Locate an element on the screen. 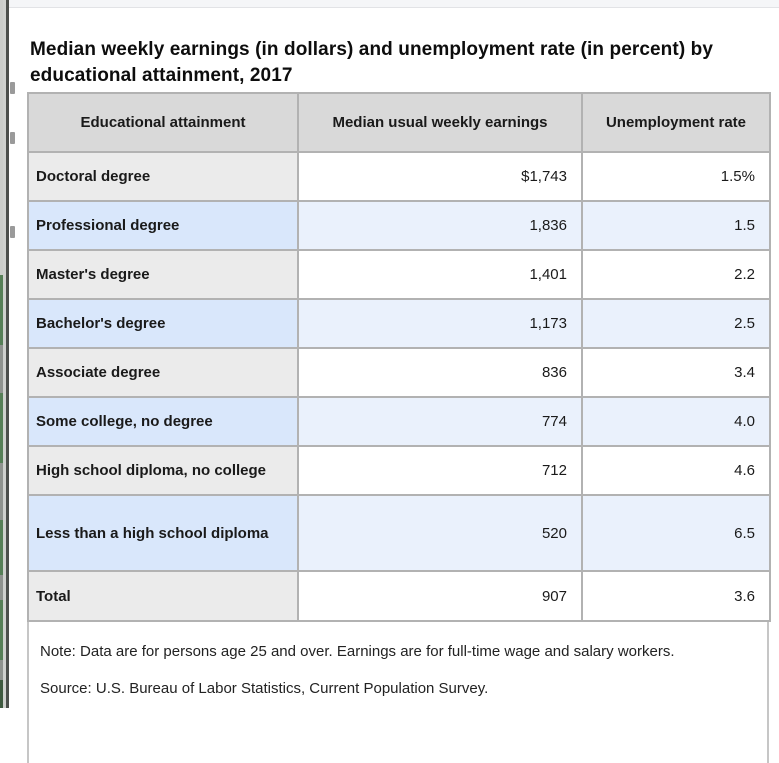 The height and width of the screenshot is (763, 779). edge-dark-bar is located at coordinates (7, 354).